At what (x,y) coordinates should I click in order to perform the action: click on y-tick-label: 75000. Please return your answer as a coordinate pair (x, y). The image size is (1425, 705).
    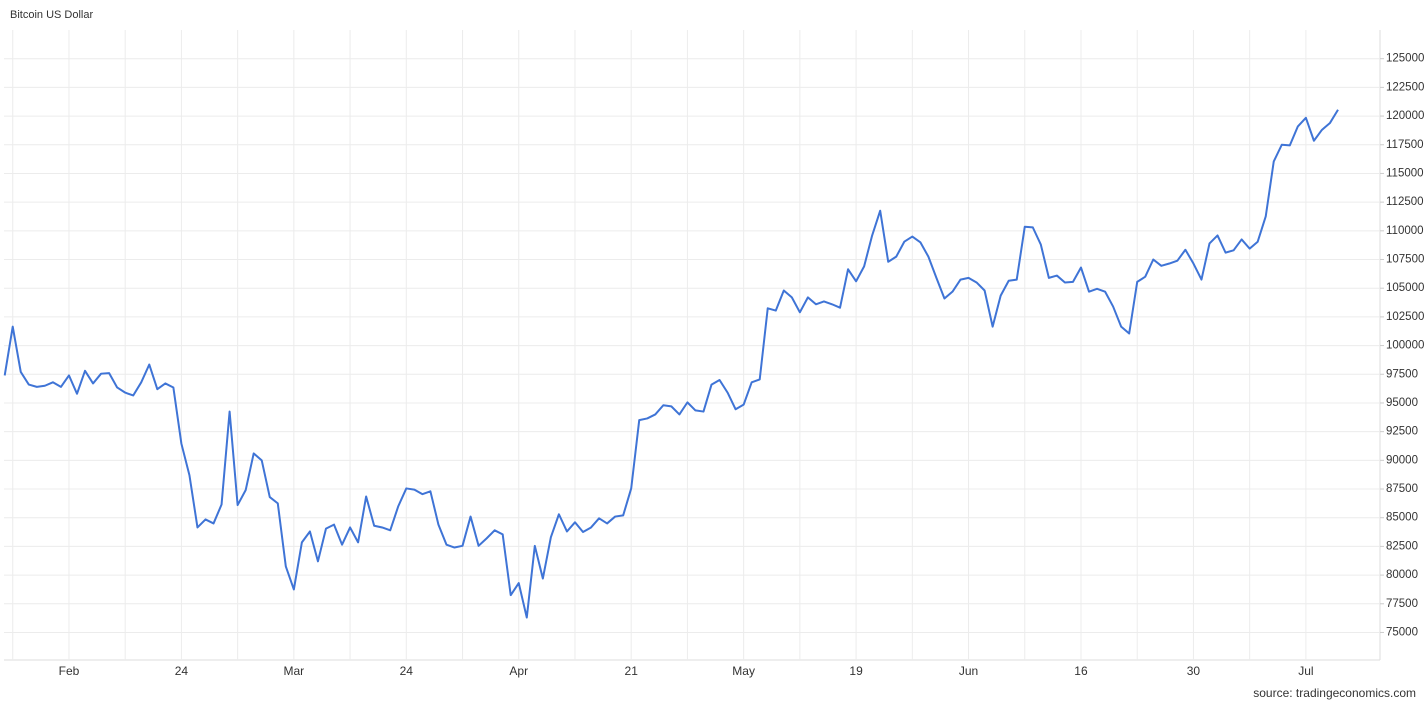
    Looking at the image, I should click on (1402, 632).